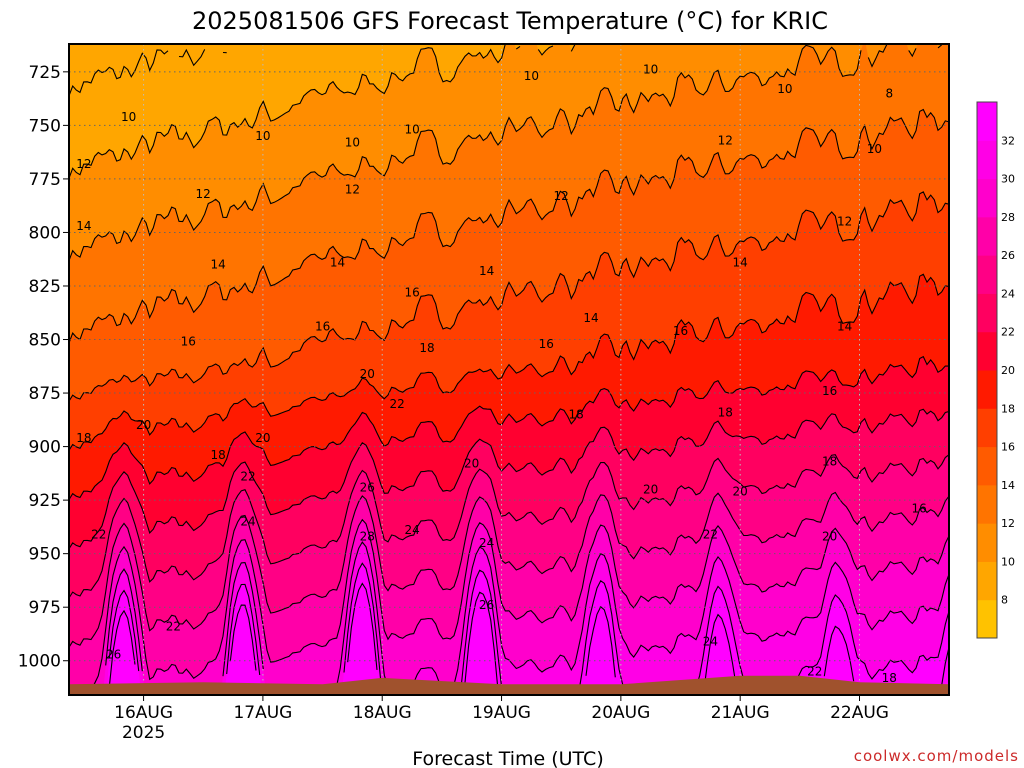 The image size is (1024, 768). Describe the element at coordinates (45, 180) in the screenshot. I see `y-tick-label: 775` at that location.